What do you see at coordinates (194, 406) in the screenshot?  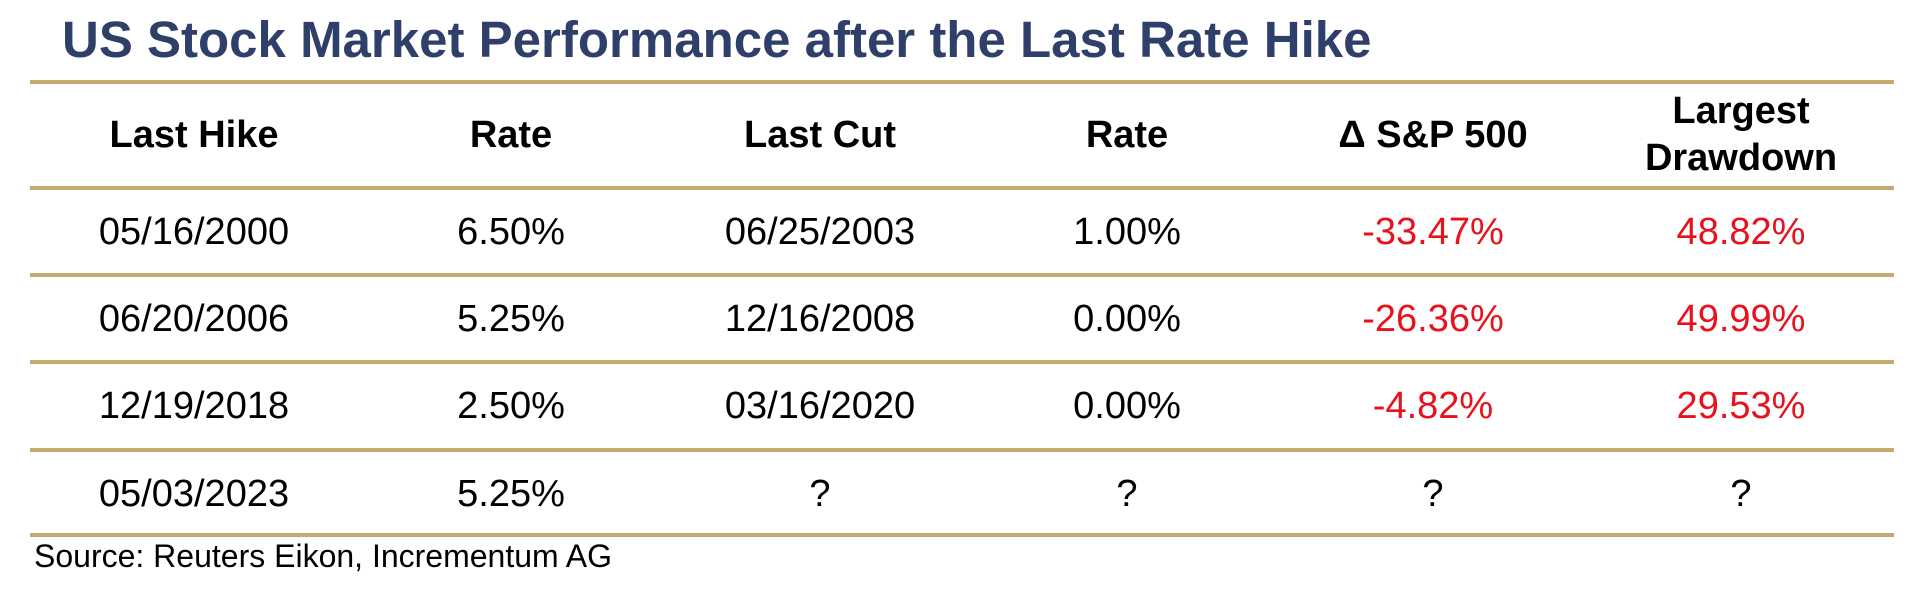 I see `cell-last-hike: 12/19/2018` at bounding box center [194, 406].